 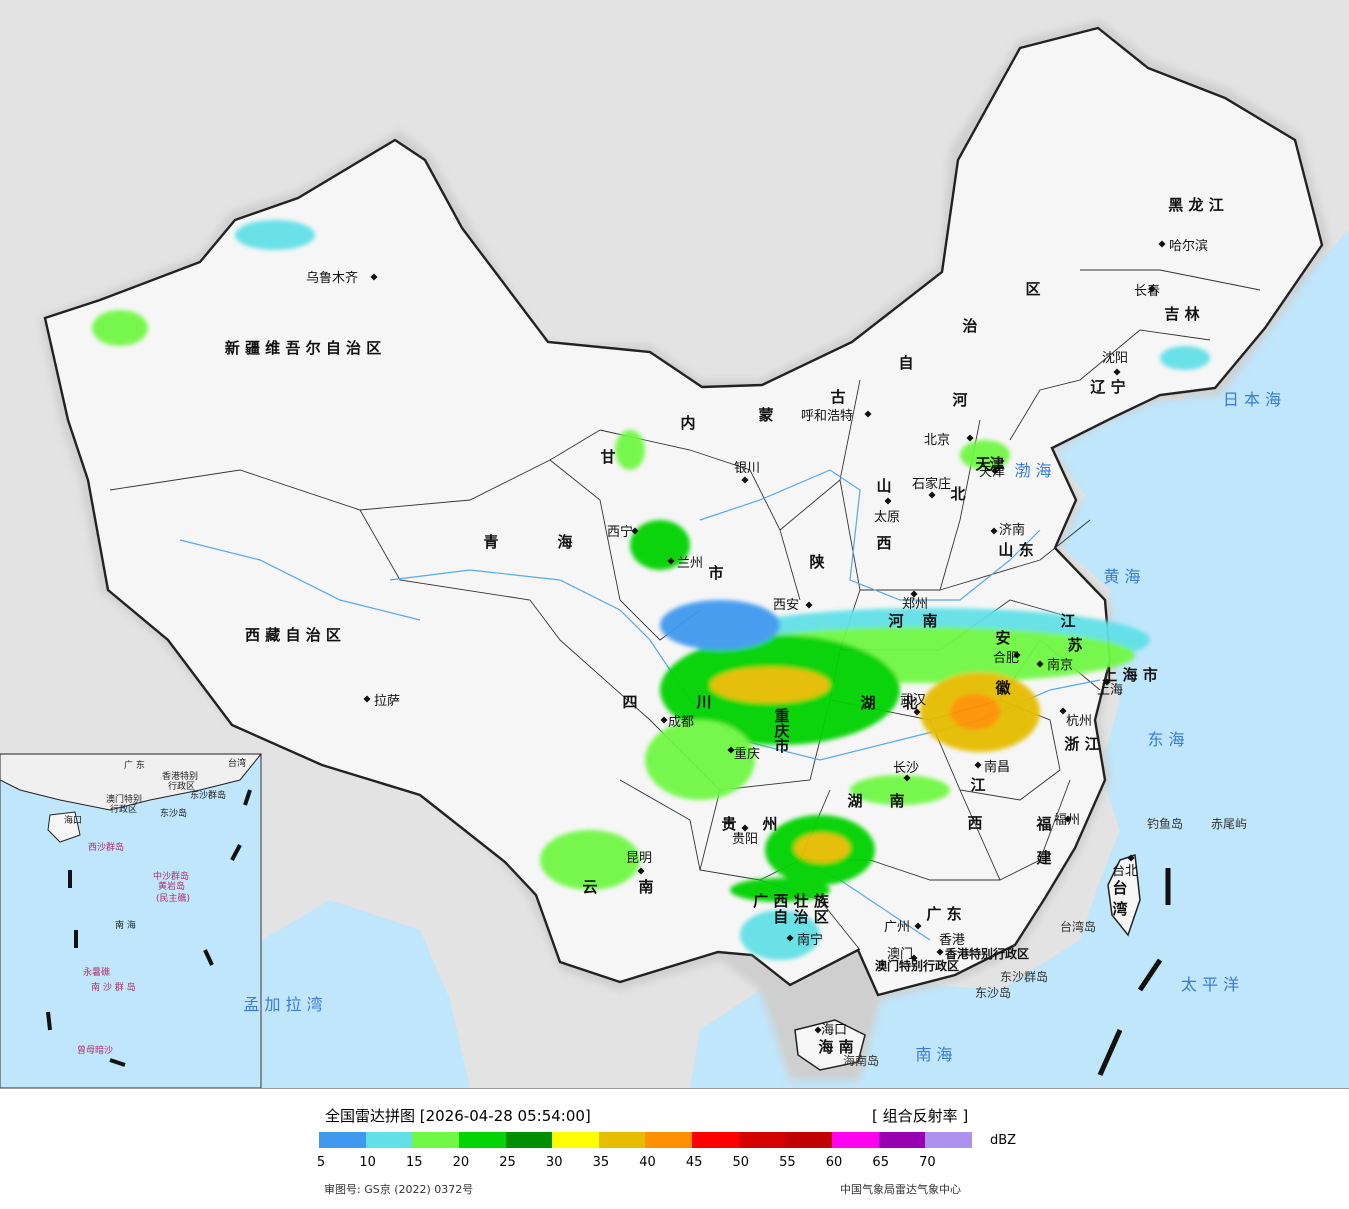 I want to click on city-label: 太原, so click(x=887, y=517).